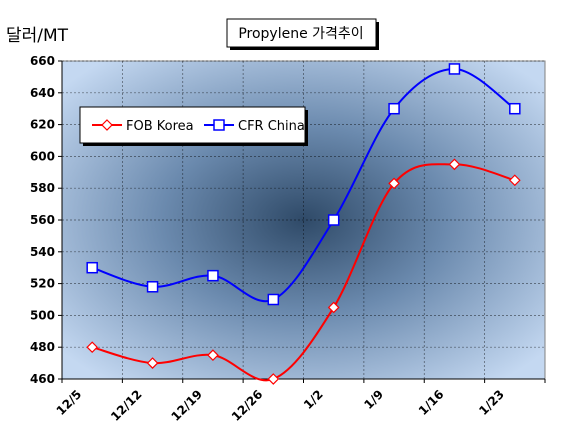  What do you see at coordinates (42, 315) in the screenshot?
I see `y-tick-label: 500` at bounding box center [42, 315].